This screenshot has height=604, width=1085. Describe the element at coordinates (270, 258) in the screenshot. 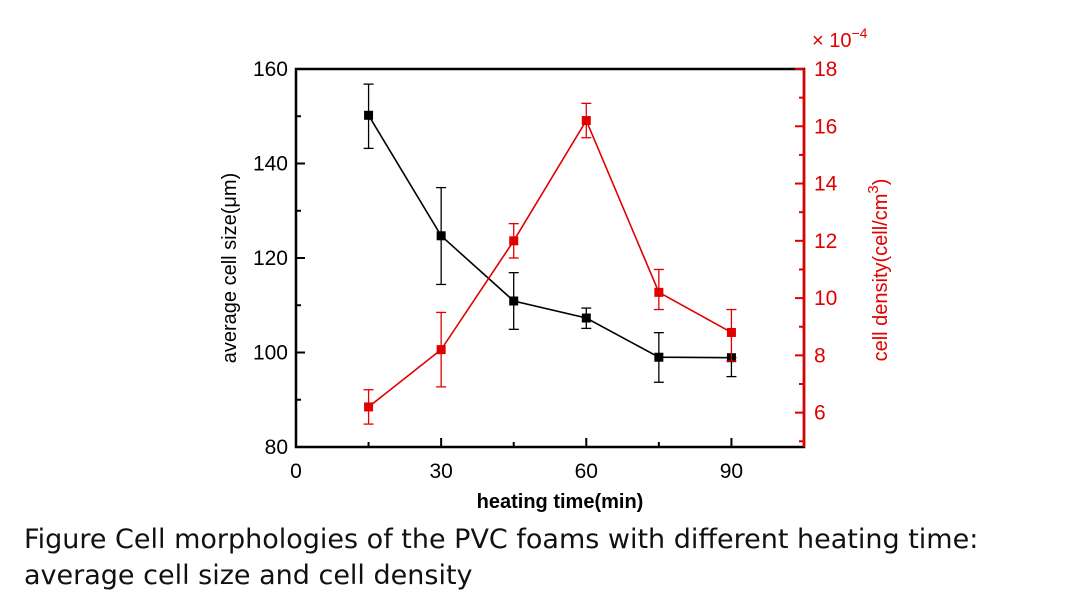

I see `y-left-tick-label: 120` at that location.